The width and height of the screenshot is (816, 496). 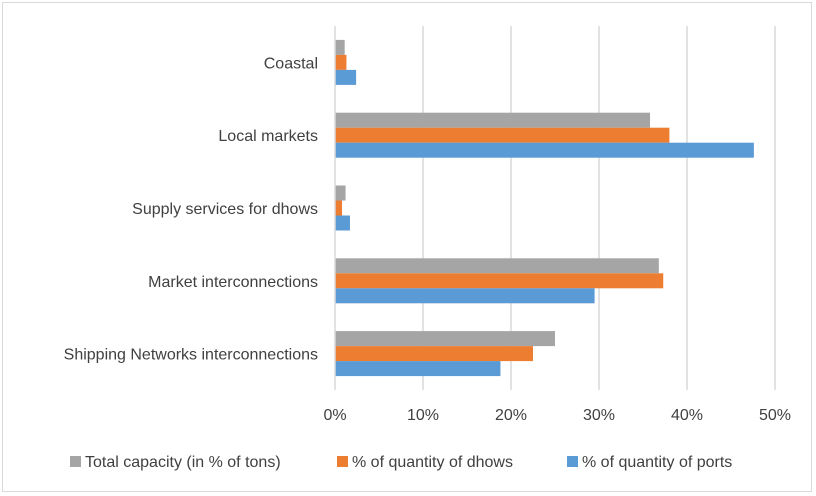 I want to click on x-tick-label: 10%, so click(x=423, y=415).